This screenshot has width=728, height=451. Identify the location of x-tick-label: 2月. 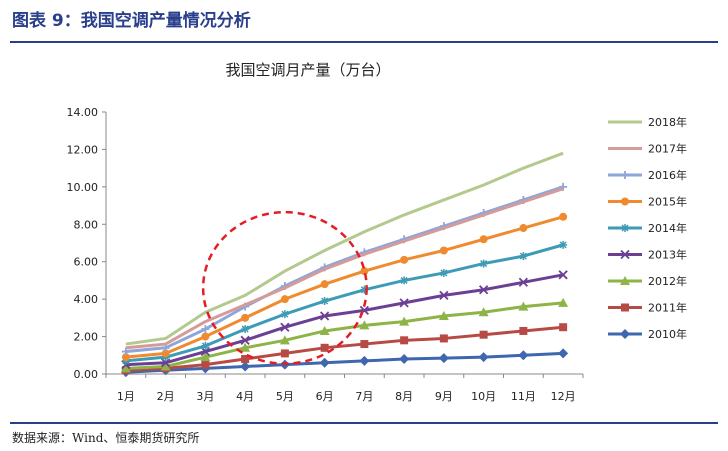
(166, 396).